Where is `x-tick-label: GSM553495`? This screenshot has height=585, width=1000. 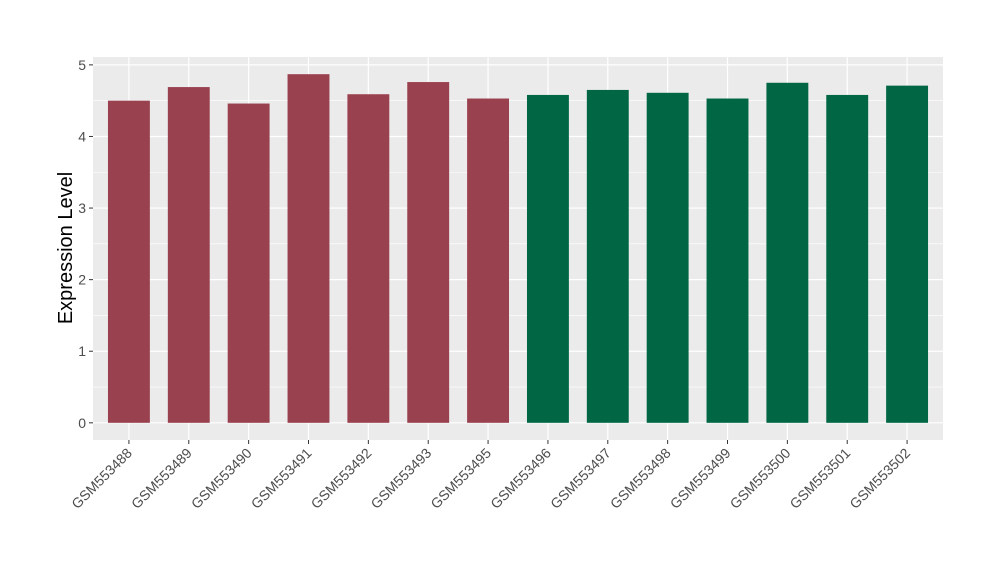 x-tick-label: GSM553495 is located at coordinates (460, 478).